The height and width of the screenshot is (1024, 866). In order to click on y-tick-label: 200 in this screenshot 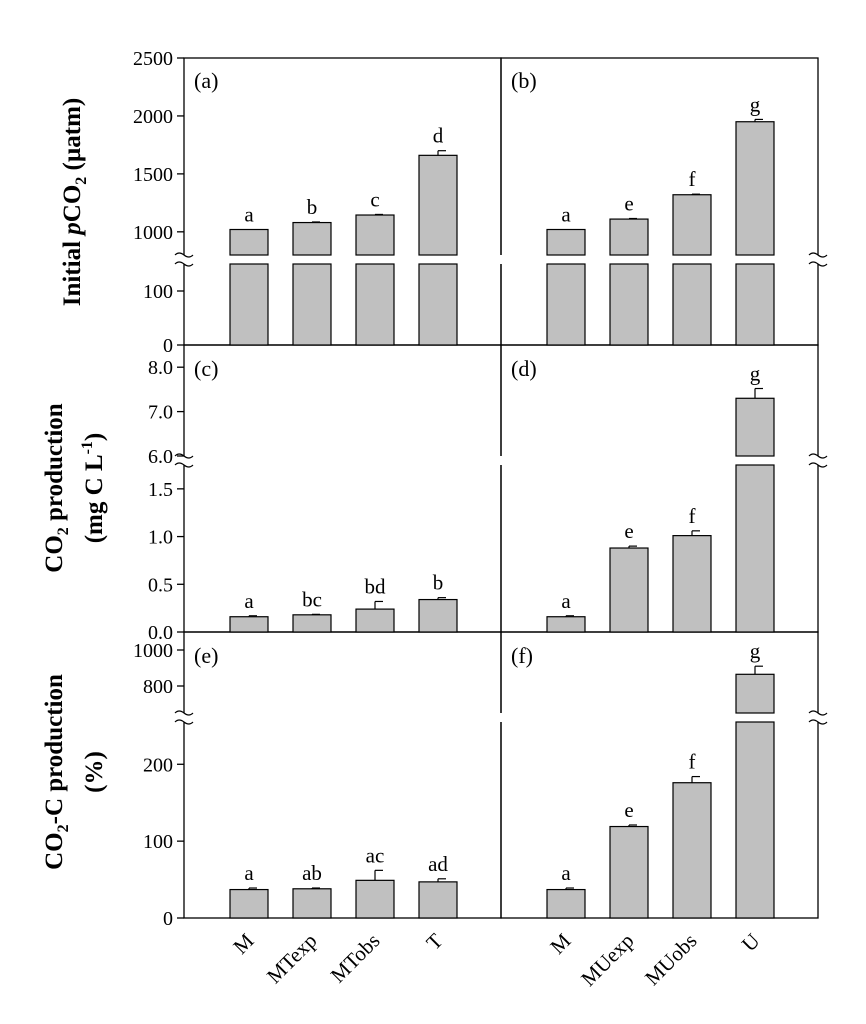, I will do `click(158, 765)`.